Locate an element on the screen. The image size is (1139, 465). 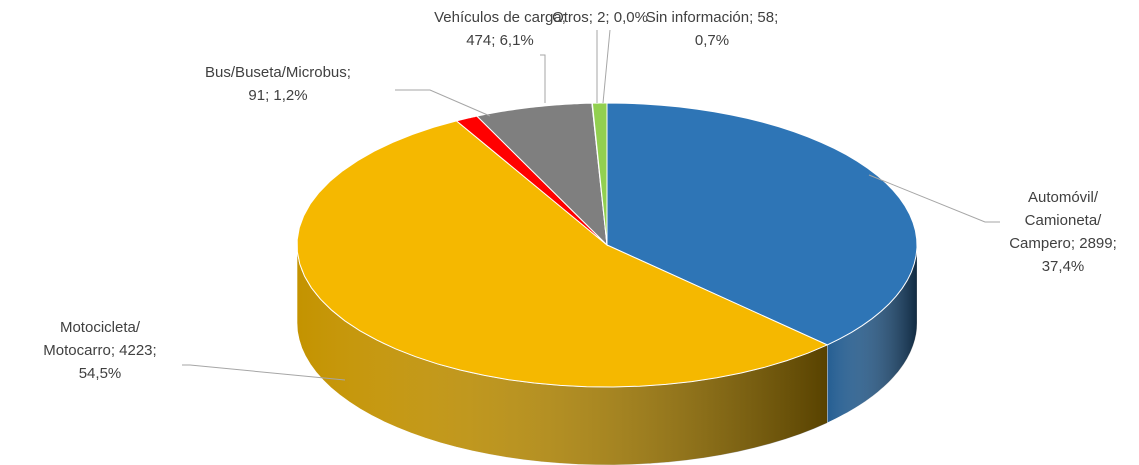
data-label: Vehículos de carga; is located at coordinates (500, 17).